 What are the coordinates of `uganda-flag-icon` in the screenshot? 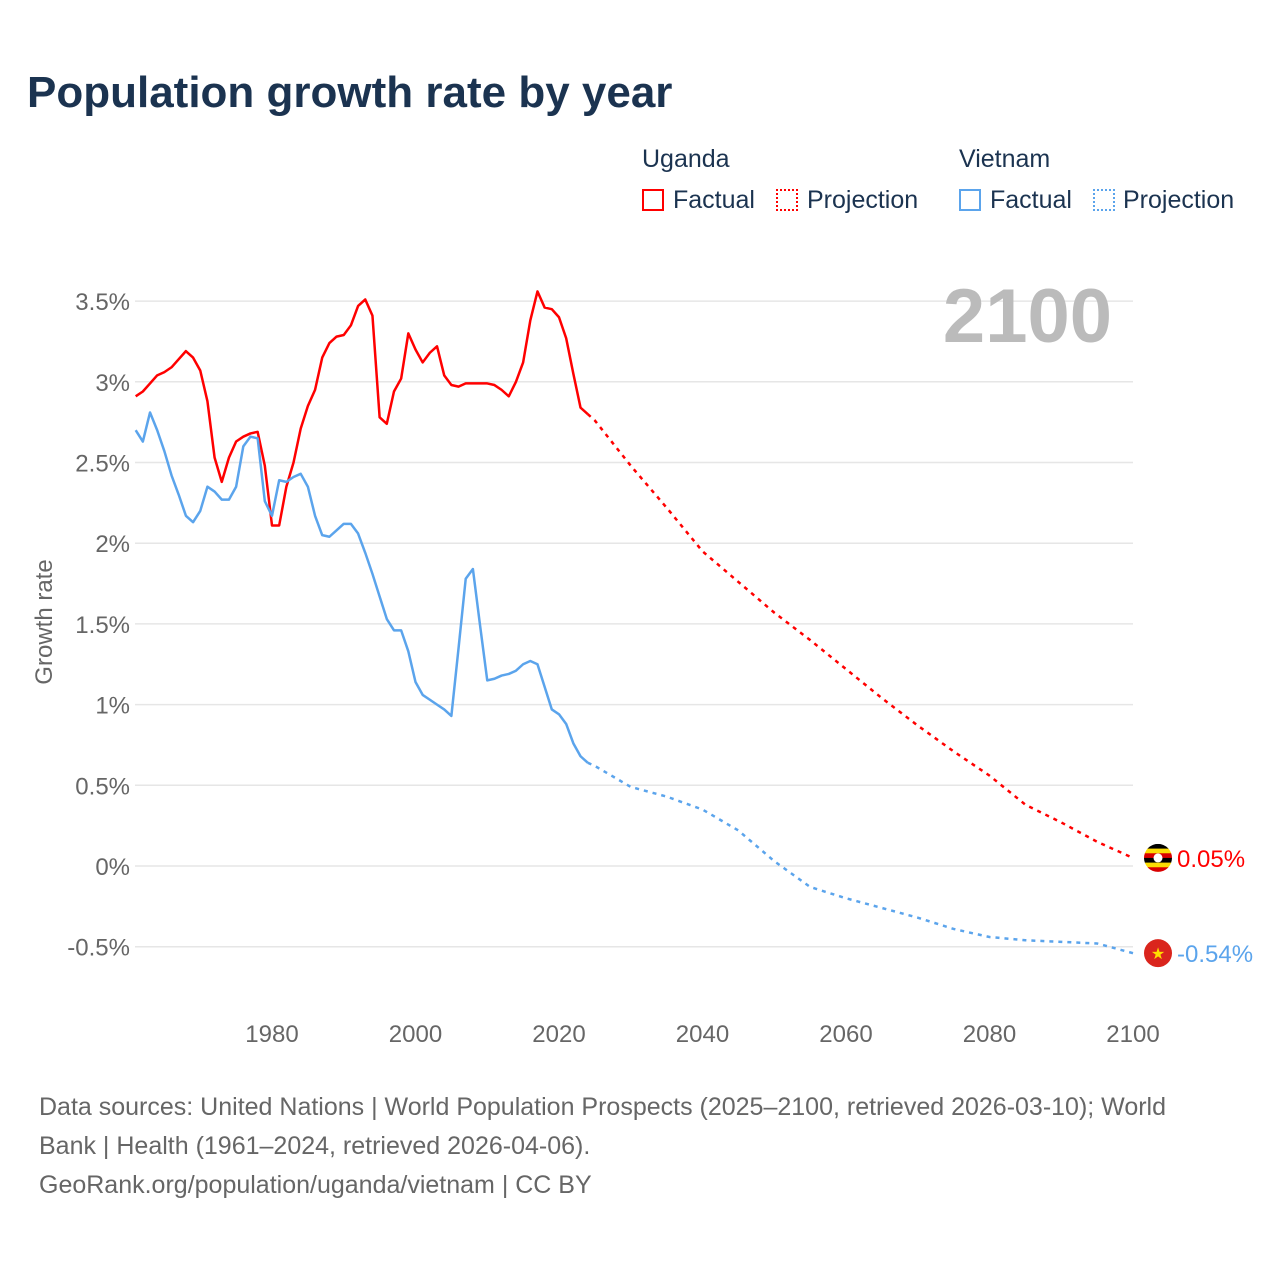 It's located at (1158, 857).